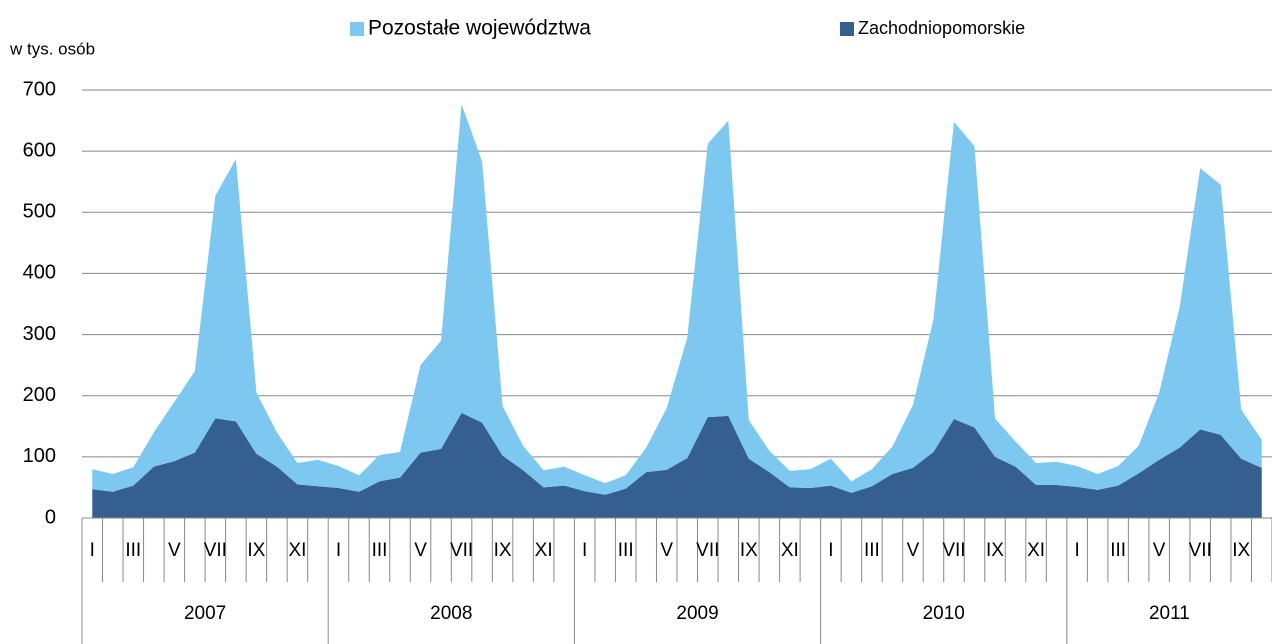  Describe the element at coordinates (39, 212) in the screenshot. I see `y-tick-label: 500` at that location.